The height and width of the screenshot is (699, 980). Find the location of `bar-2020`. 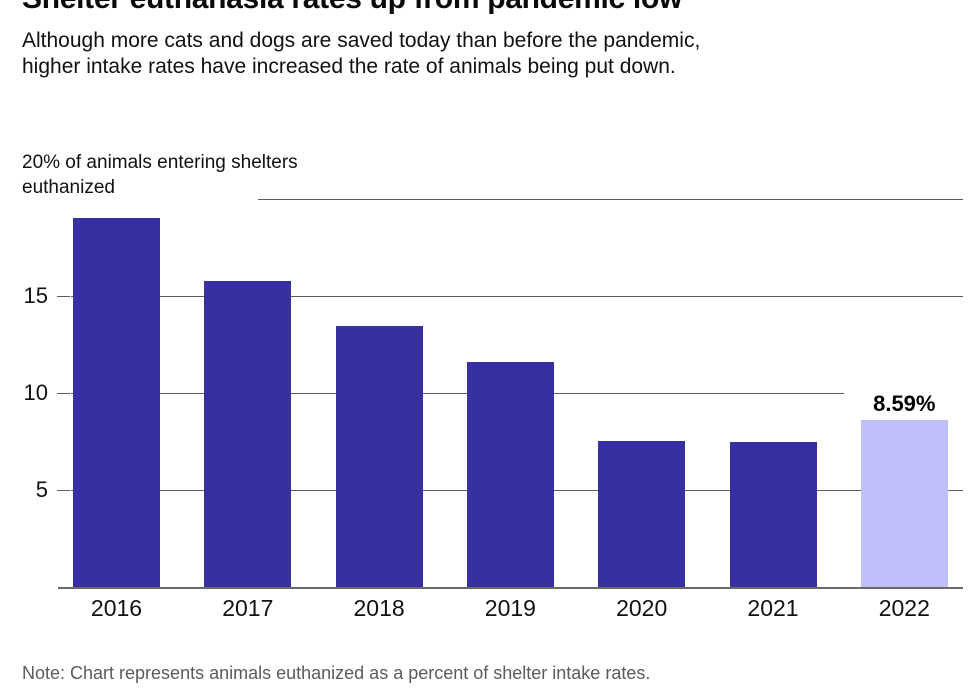

bar-2020 is located at coordinates (642, 513).